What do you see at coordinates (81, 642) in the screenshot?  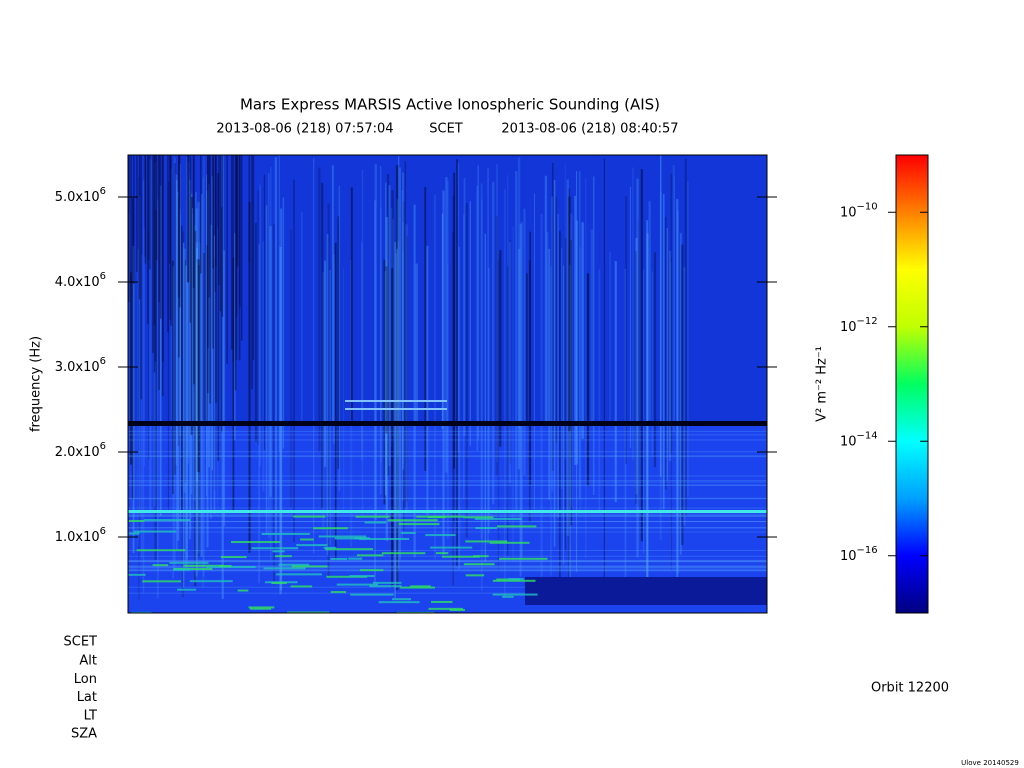 I see `ephemeris-row-label: SCET` at bounding box center [81, 642].